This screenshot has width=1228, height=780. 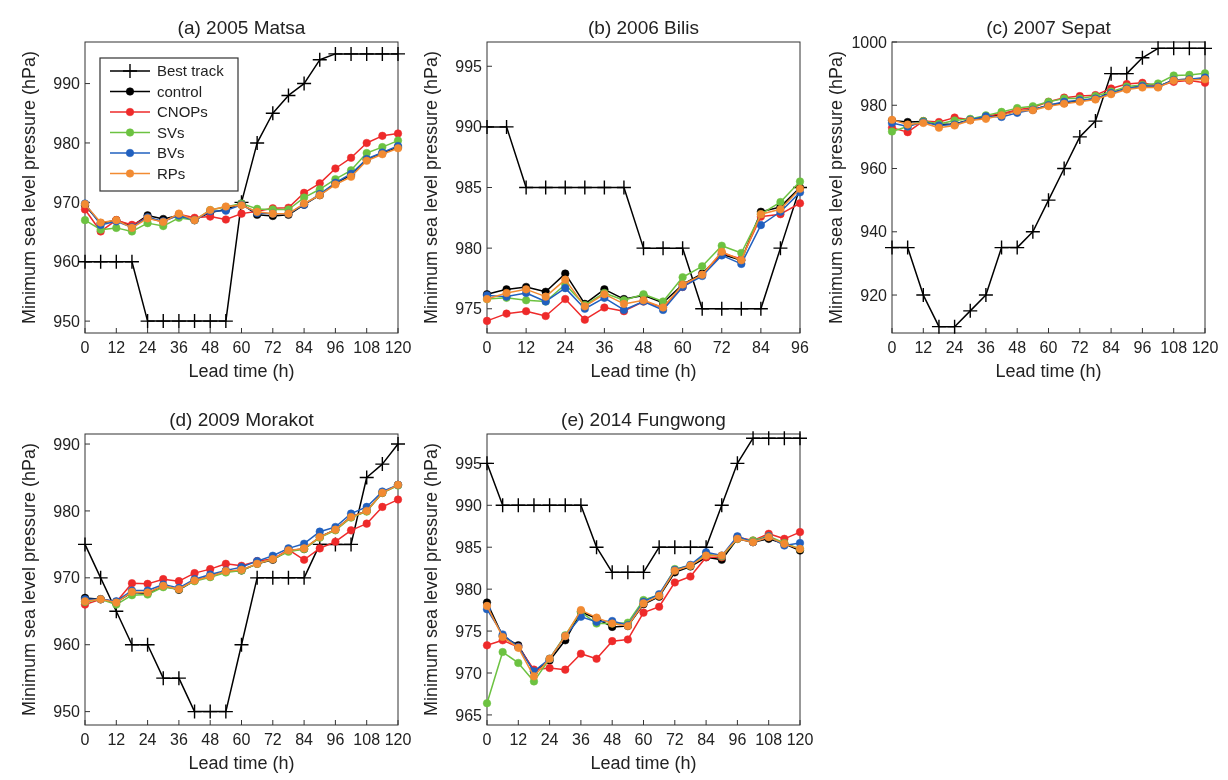 What do you see at coordinates (171, 153) in the screenshot?
I see `legend-label: BVs` at bounding box center [171, 153].